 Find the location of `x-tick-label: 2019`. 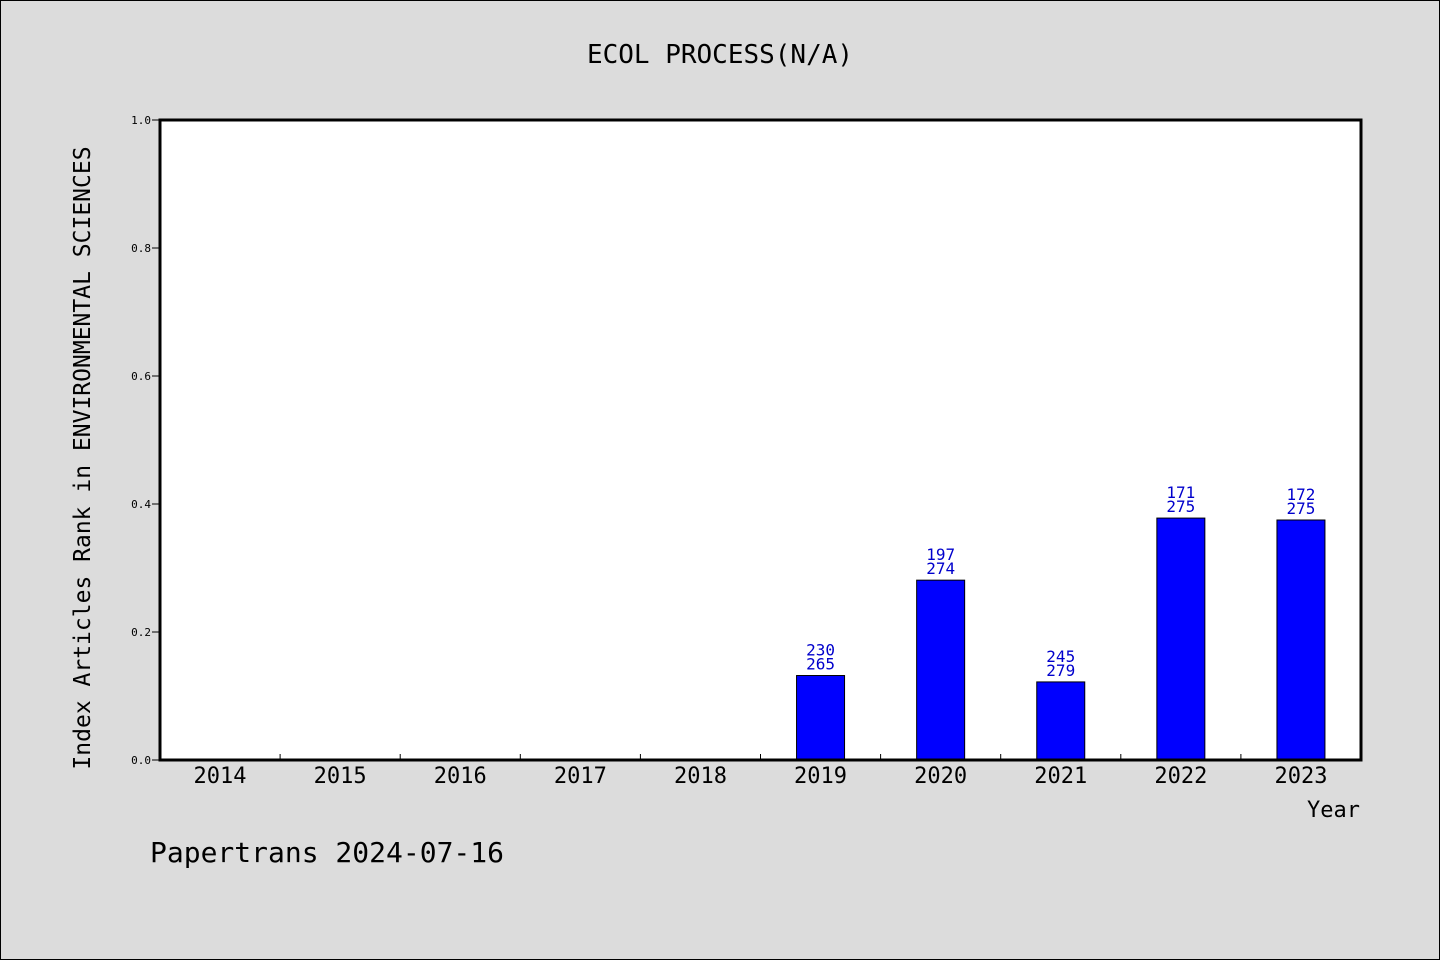

x-tick-label: 2019 is located at coordinates (820, 776).